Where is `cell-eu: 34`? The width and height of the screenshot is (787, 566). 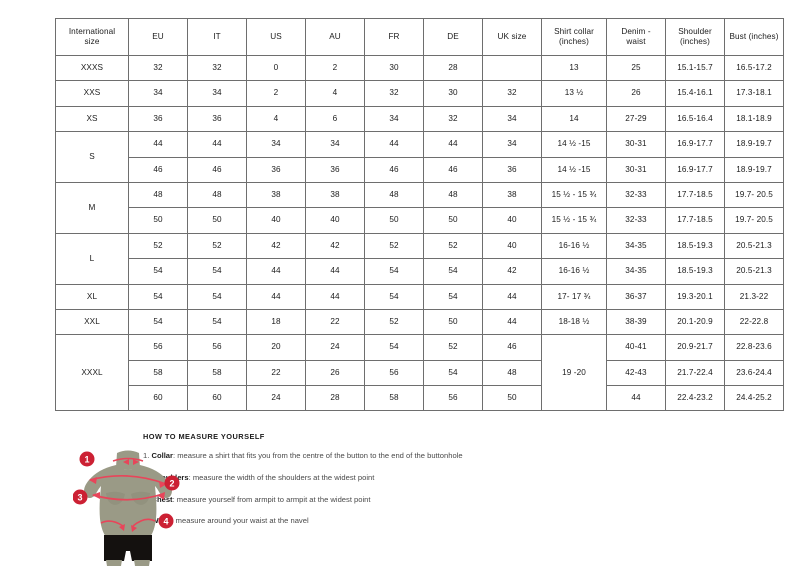
cell-eu: 34 is located at coordinates (158, 93).